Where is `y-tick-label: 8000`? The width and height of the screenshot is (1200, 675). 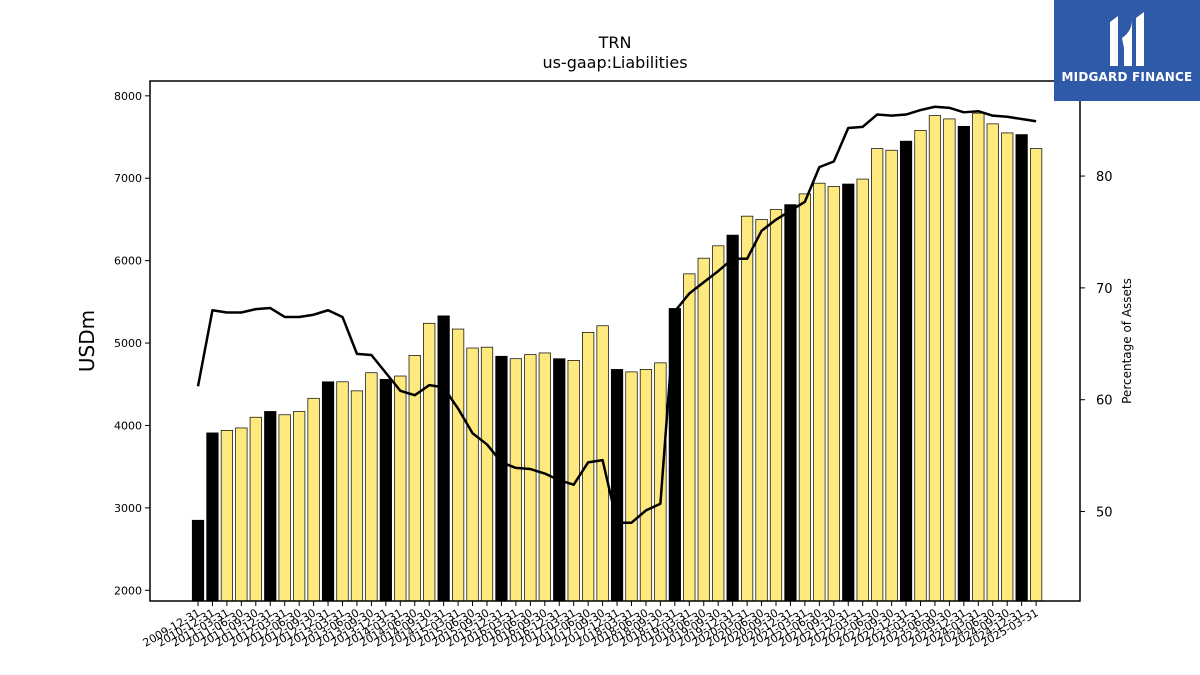
y-tick-label: 8000 is located at coordinates (128, 96).